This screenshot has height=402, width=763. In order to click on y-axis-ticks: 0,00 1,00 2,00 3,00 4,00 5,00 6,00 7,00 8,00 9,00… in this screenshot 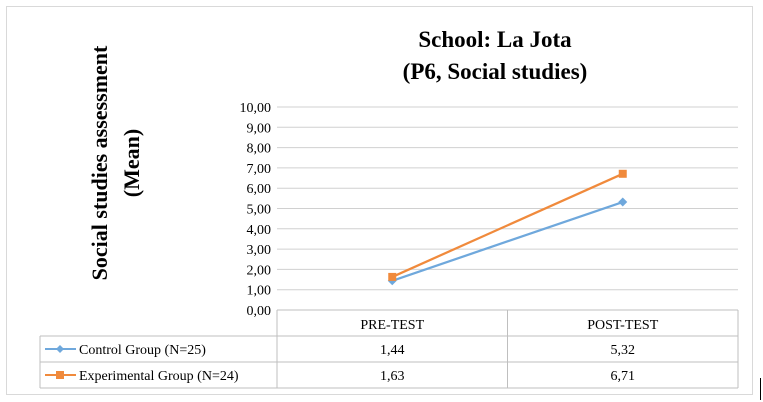, I will do `click(256, 210)`.